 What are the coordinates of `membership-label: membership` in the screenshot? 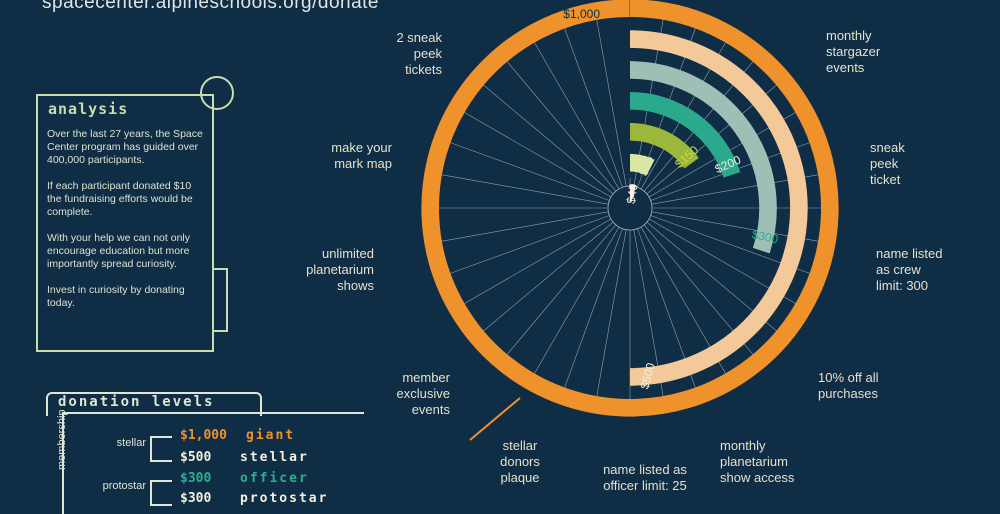 It's located at (62, 439).